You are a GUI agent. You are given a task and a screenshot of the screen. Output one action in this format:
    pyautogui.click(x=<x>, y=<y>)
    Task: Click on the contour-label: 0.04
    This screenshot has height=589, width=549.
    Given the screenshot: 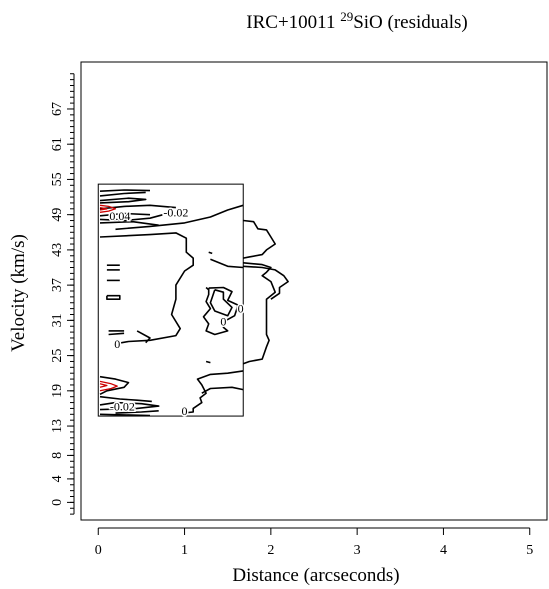 What is the action you would take?
    pyautogui.click(x=119, y=216)
    